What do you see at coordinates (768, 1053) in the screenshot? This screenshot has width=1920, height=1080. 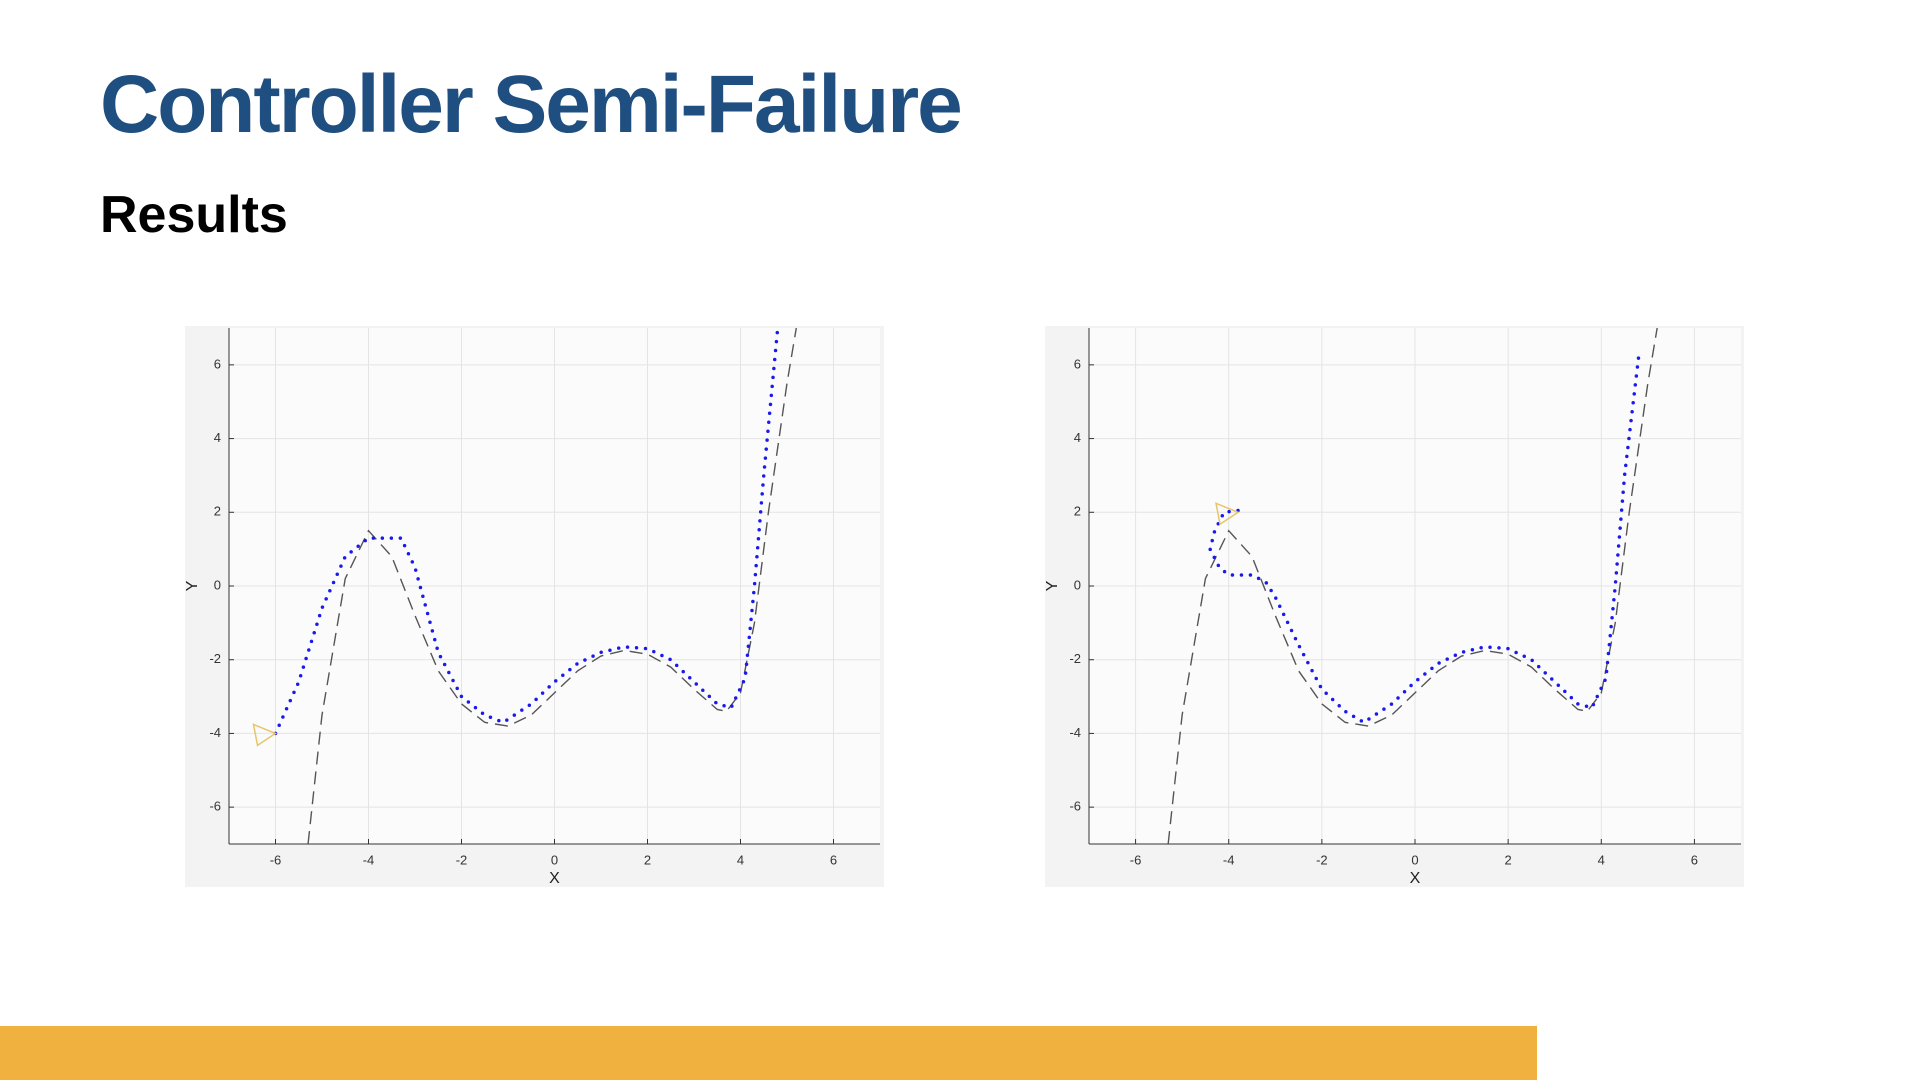 I see `footer-bar` at bounding box center [768, 1053].